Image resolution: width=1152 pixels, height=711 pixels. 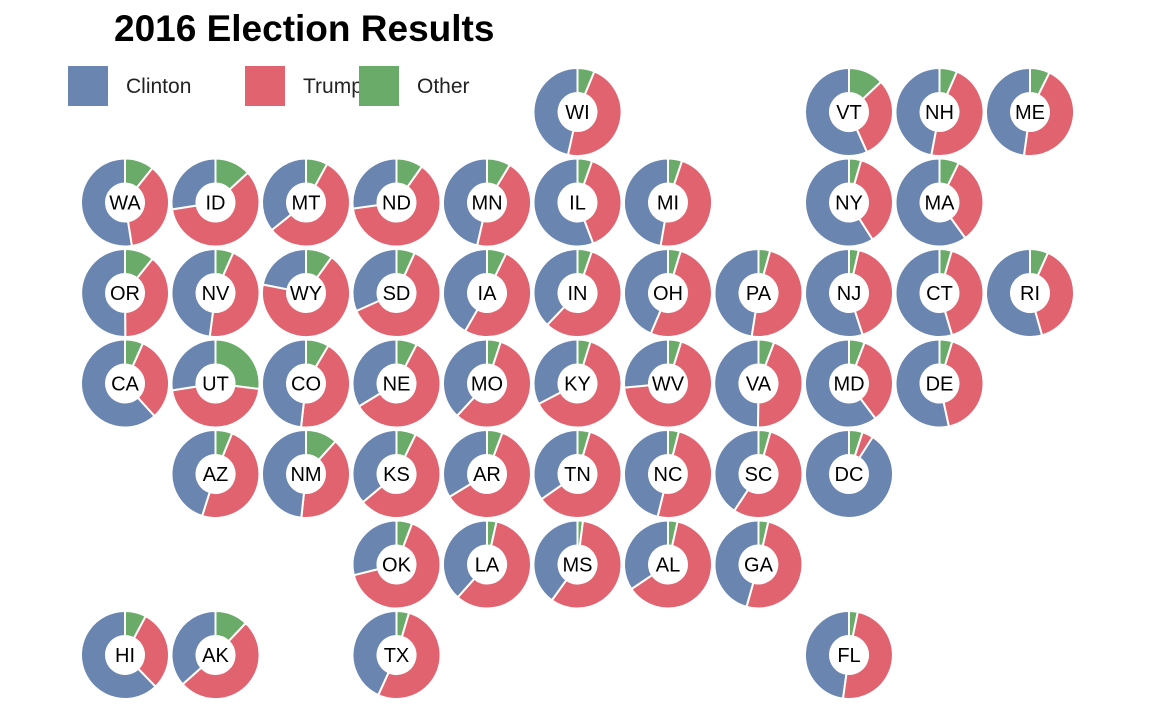 I want to click on donut-ma: MA, so click(x=939, y=202).